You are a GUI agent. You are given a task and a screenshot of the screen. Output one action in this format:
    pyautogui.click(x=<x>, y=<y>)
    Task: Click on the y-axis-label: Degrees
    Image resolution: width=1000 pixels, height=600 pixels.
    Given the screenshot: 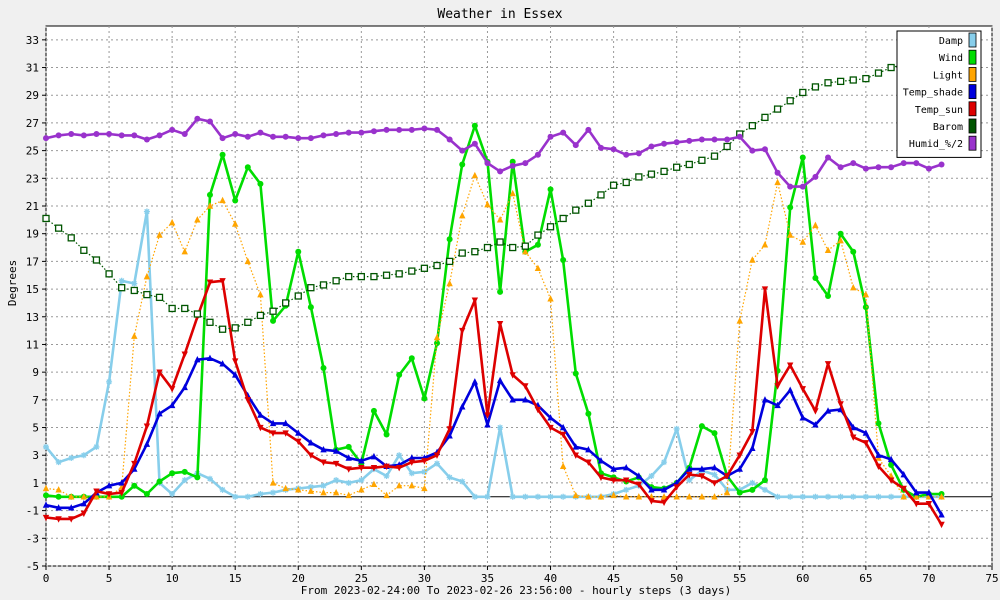 What is the action you would take?
    pyautogui.click(x=12, y=283)
    